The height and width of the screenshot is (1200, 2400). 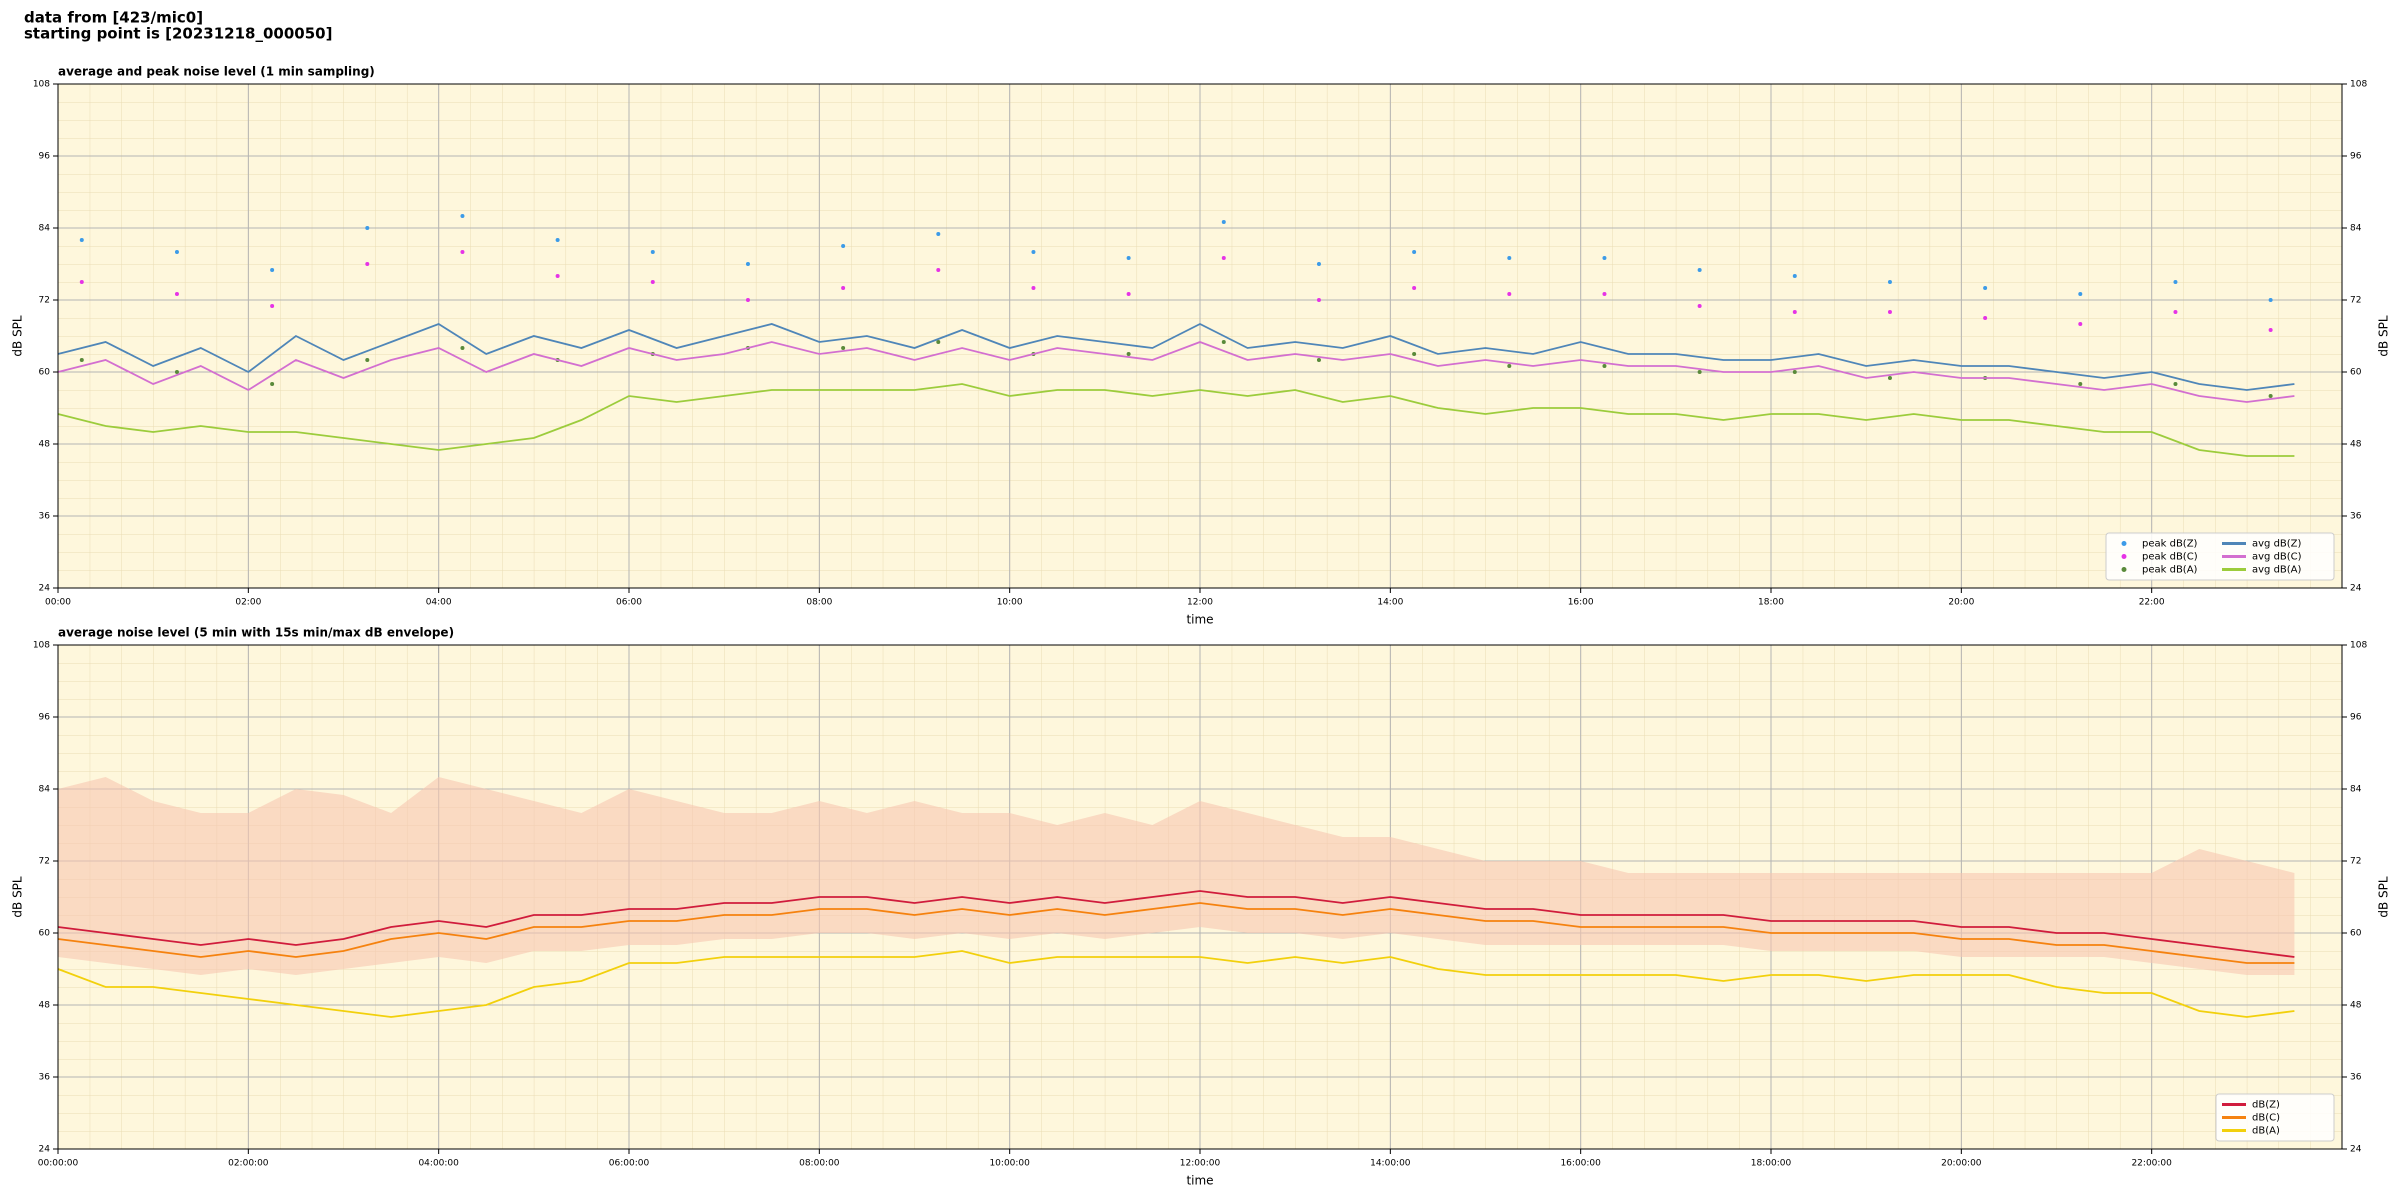 What do you see at coordinates (1009, 1164) in the screenshot?
I see `x-tick-label: 10:00:00` at bounding box center [1009, 1164].